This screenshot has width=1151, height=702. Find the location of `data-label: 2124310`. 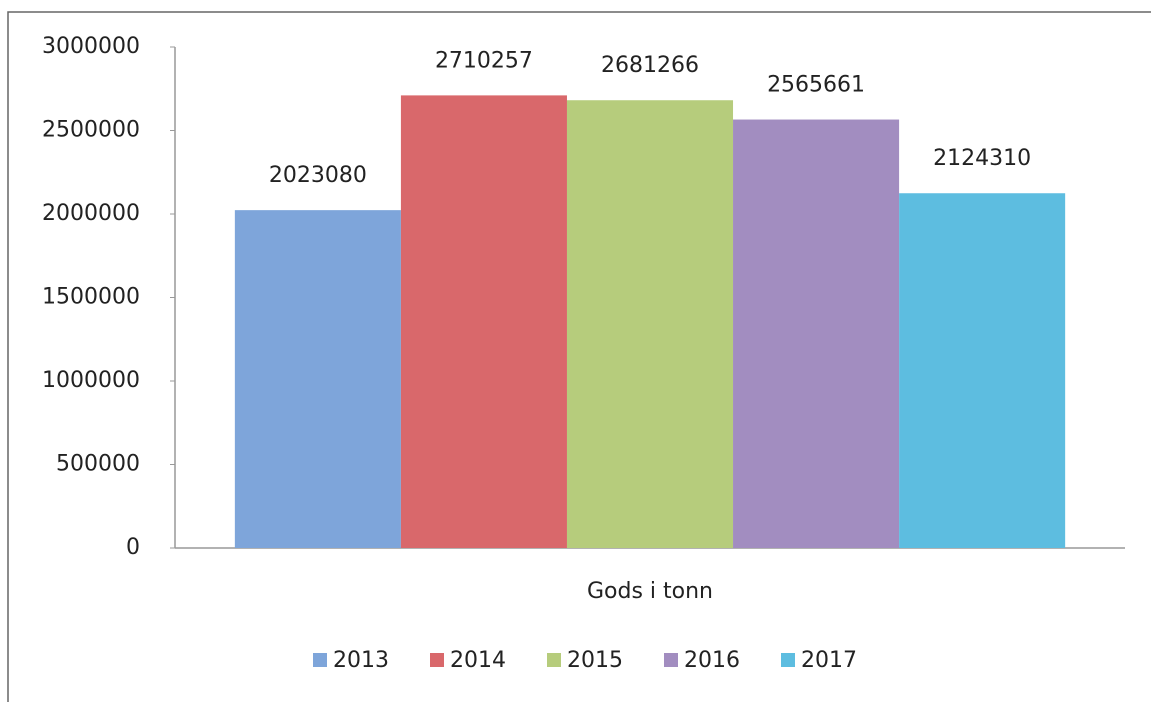

data-label: 2124310 is located at coordinates (982, 158).